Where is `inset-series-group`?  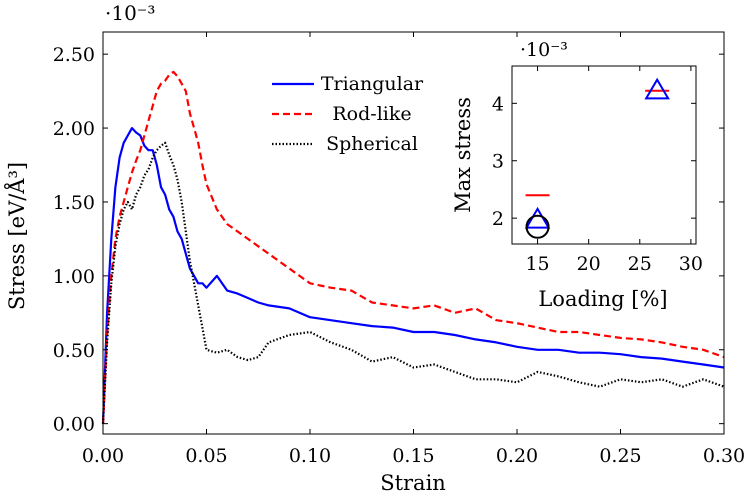 inset-series-group is located at coordinates (597, 158).